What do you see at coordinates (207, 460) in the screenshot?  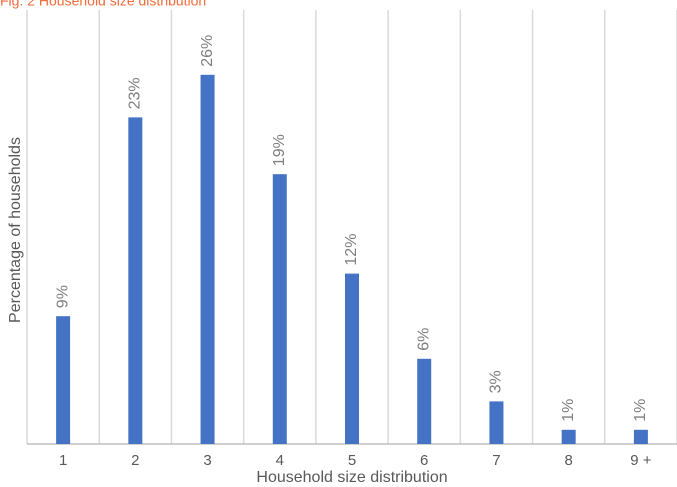 I see `x-tick-label: 3` at bounding box center [207, 460].